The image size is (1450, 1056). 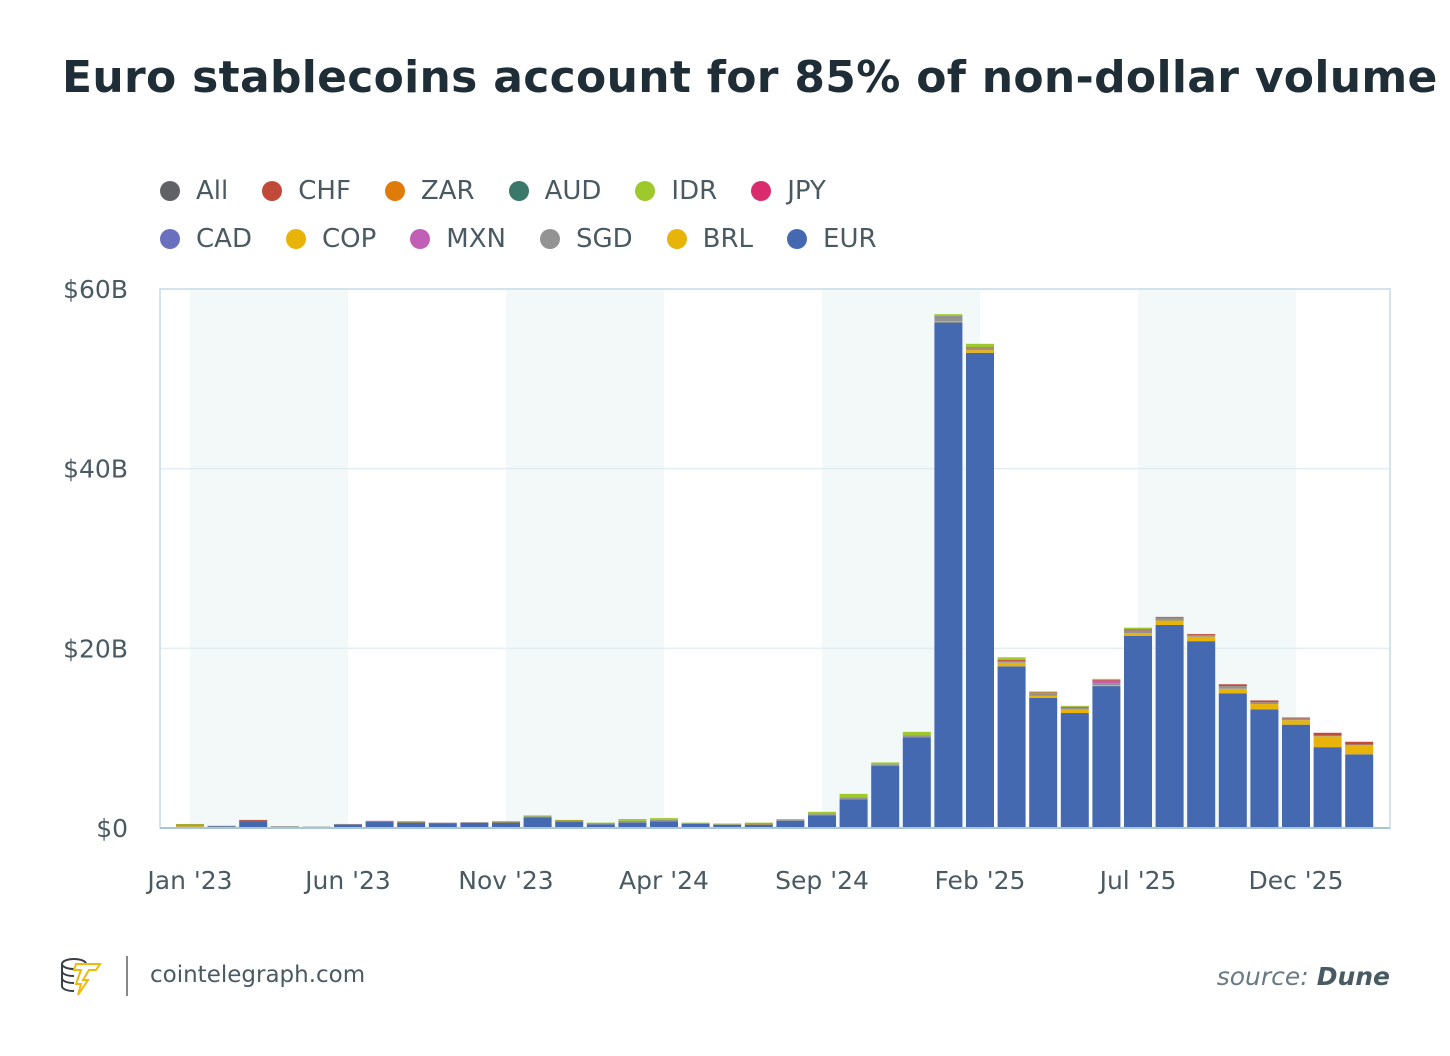 What do you see at coordinates (476, 239) in the screenshot?
I see `legend-label: MXN` at bounding box center [476, 239].